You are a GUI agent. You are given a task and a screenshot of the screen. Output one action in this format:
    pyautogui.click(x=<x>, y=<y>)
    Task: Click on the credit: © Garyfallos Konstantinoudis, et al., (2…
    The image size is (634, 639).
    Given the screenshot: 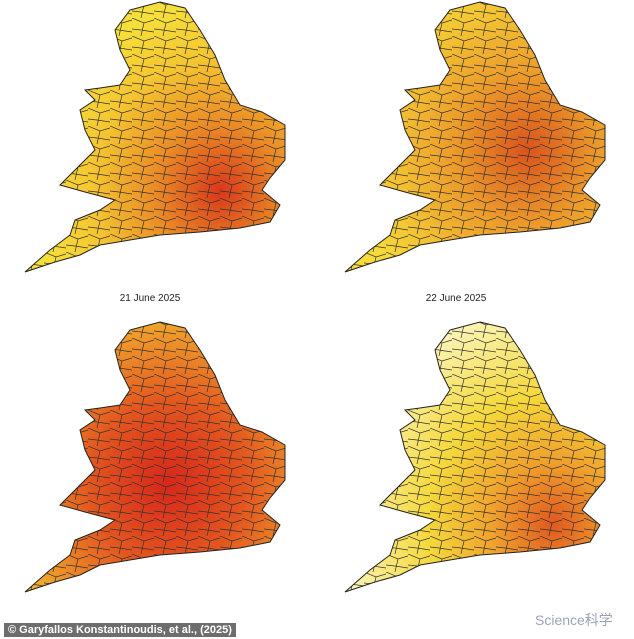 What is the action you would take?
    pyautogui.click(x=120, y=630)
    